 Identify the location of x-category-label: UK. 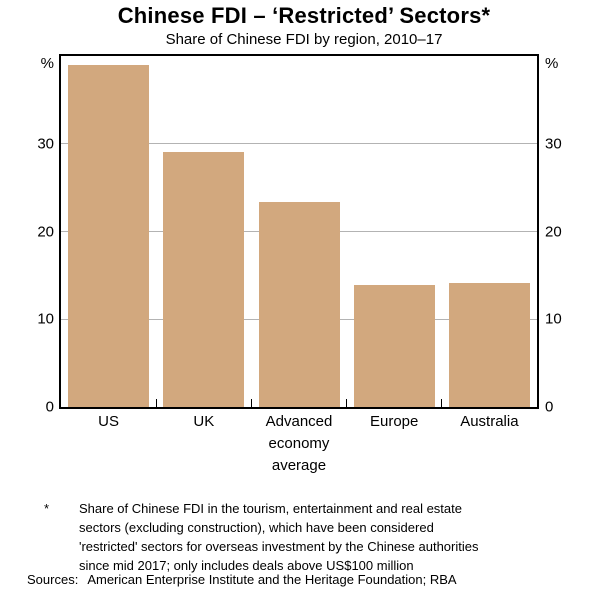
(204, 421).